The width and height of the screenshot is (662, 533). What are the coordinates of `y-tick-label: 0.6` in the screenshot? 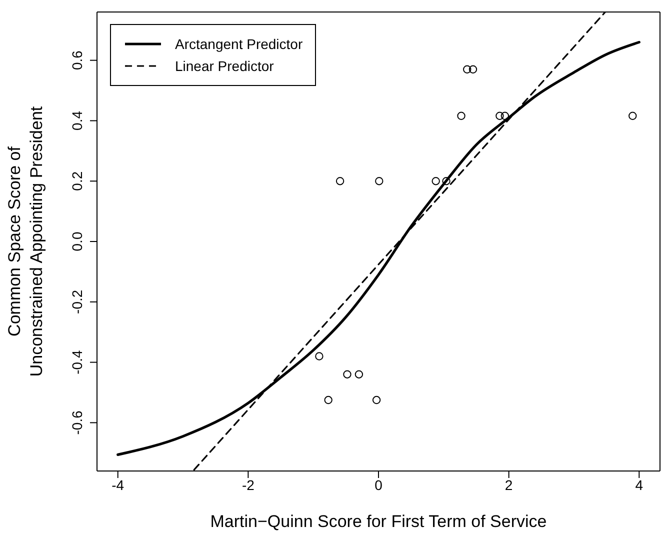 It's located at (77, 60).